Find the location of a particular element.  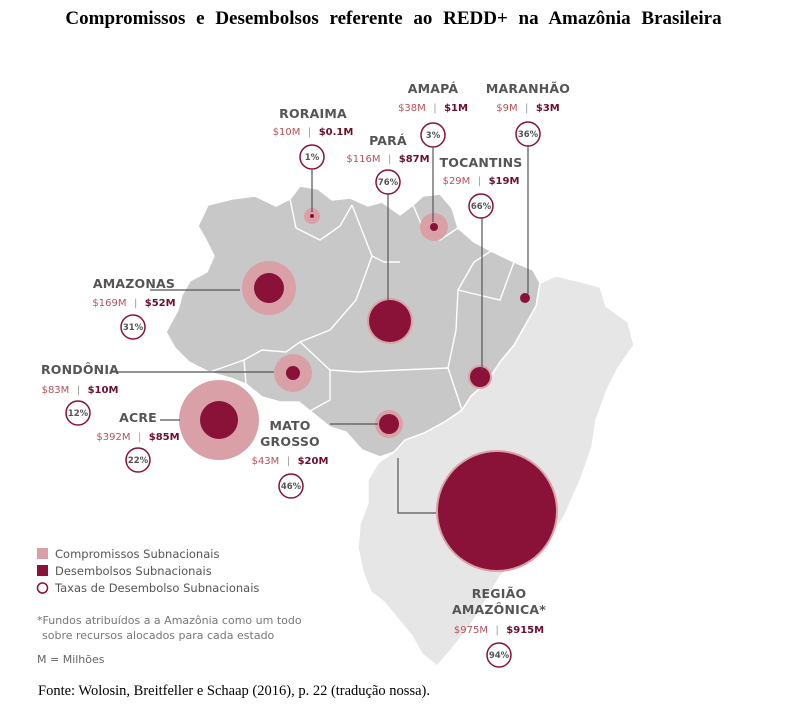

rate-value: 36% is located at coordinates (528, 135).